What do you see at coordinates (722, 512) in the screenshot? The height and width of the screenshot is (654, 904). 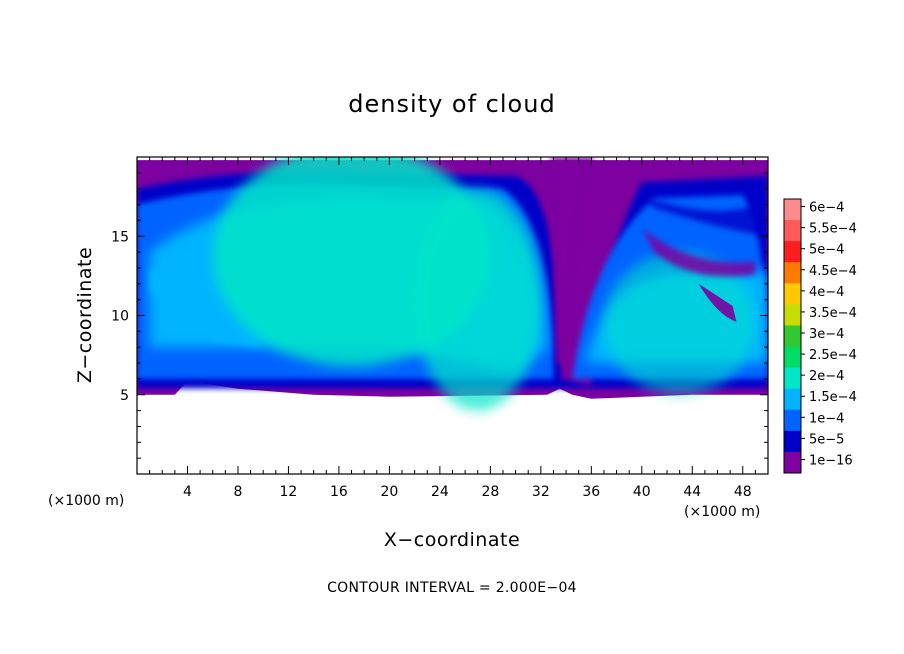 I see `x-unit-label-right: (×1000 m)` at bounding box center [722, 512].